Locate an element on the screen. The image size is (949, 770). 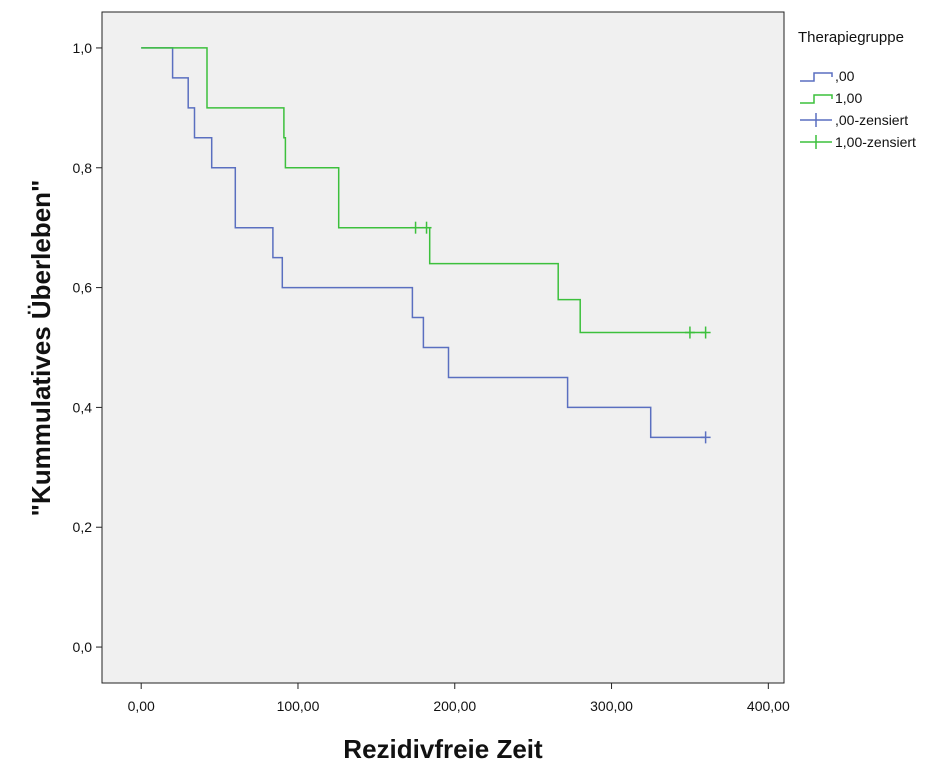
legend-entry: ,00-zensiert is located at coordinates (854, 120).